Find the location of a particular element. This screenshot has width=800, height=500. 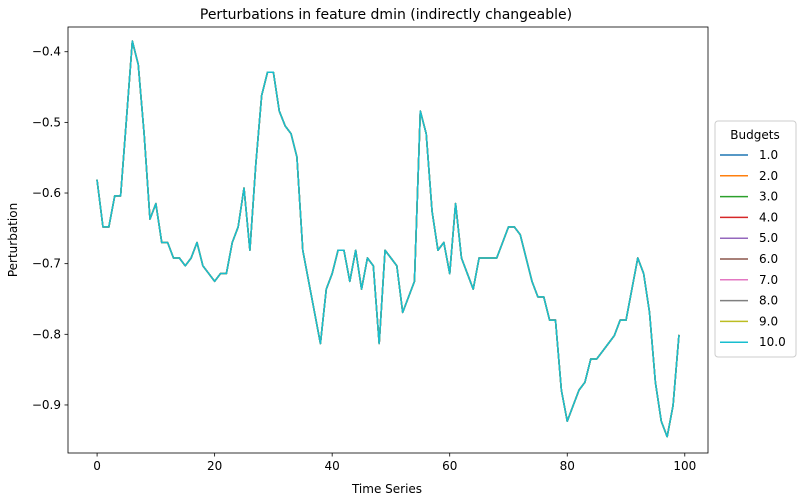

y-axis-title: Perturbation is located at coordinates (13, 240).